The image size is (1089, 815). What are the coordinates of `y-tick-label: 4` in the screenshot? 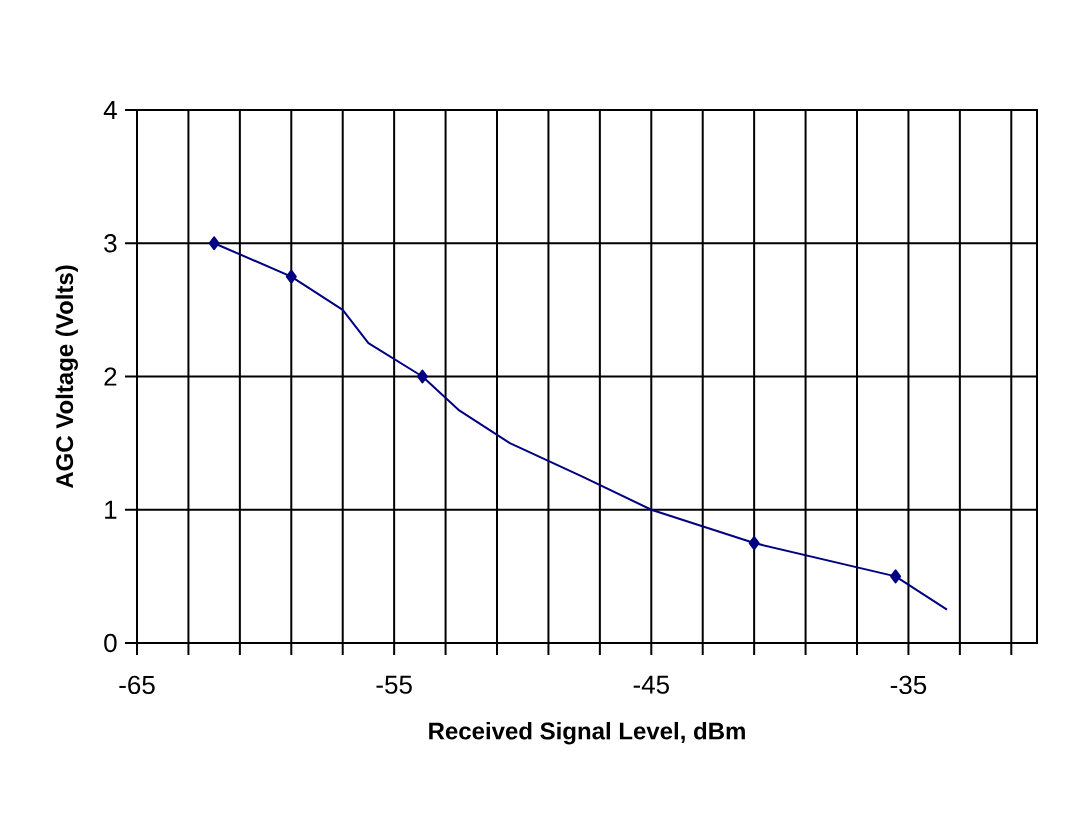 It's located at (110, 110).